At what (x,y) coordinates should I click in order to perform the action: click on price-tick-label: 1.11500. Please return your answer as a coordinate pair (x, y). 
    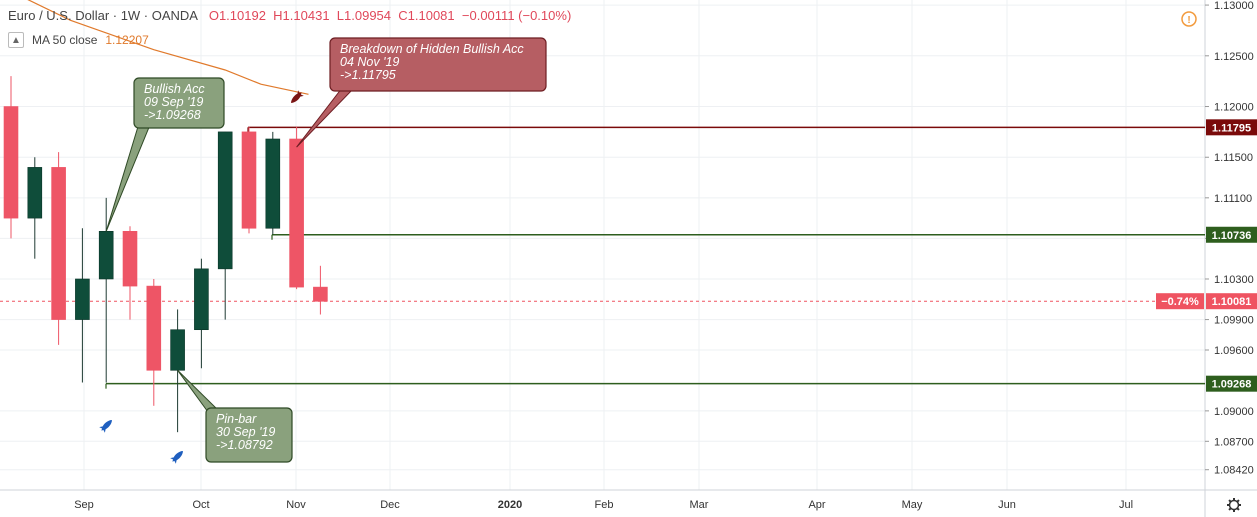
    Looking at the image, I should click on (1233, 158).